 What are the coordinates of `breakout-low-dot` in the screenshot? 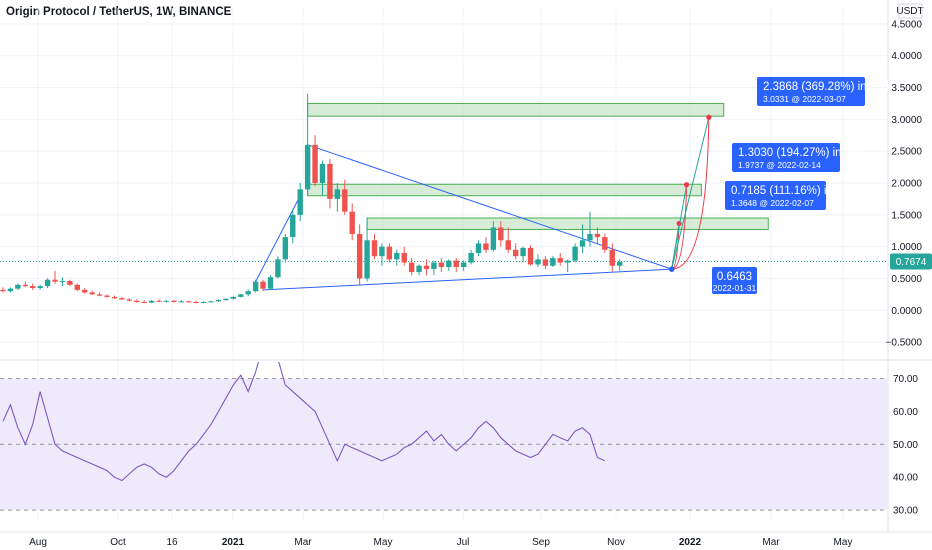 It's located at (671, 269).